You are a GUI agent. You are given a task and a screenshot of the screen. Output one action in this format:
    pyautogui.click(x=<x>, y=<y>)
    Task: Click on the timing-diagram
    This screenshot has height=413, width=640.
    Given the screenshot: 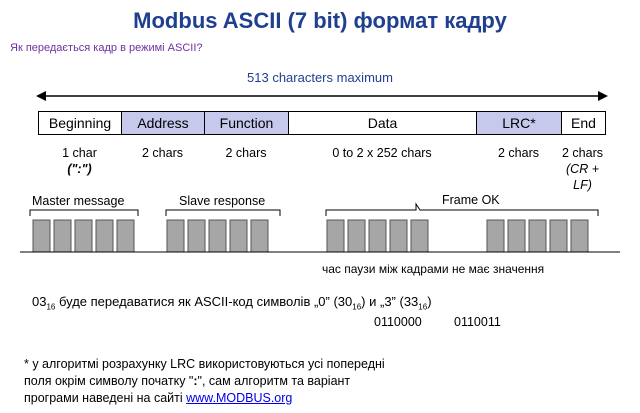 What is the action you would take?
    pyautogui.click(x=320, y=227)
    